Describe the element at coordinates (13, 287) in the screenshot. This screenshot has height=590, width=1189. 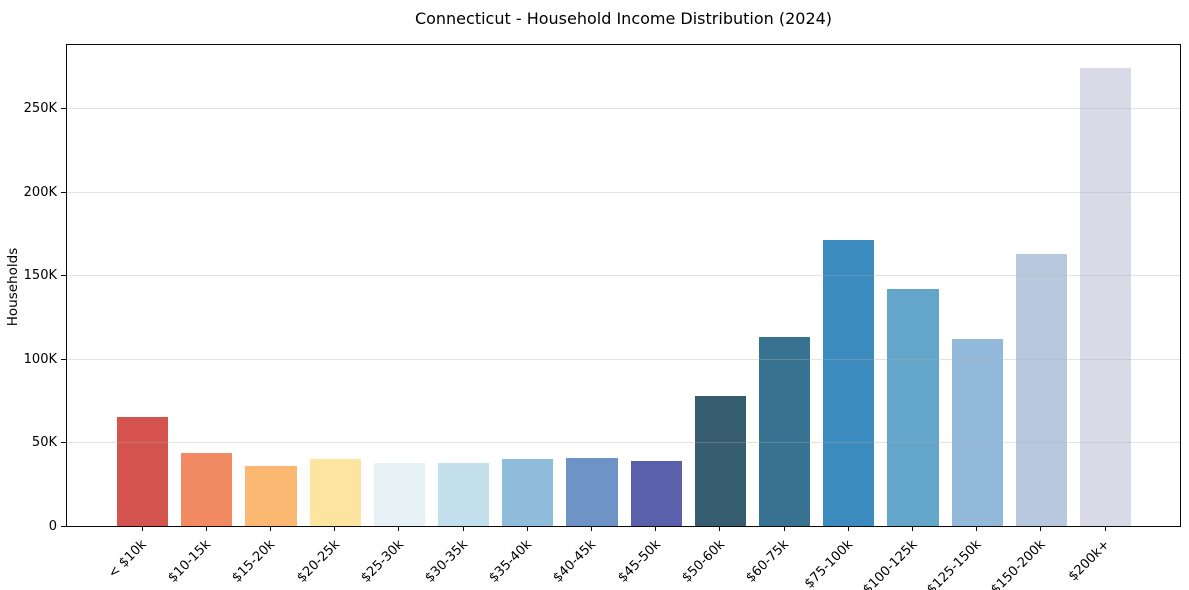
I see `y-axis-label: Households` at that location.